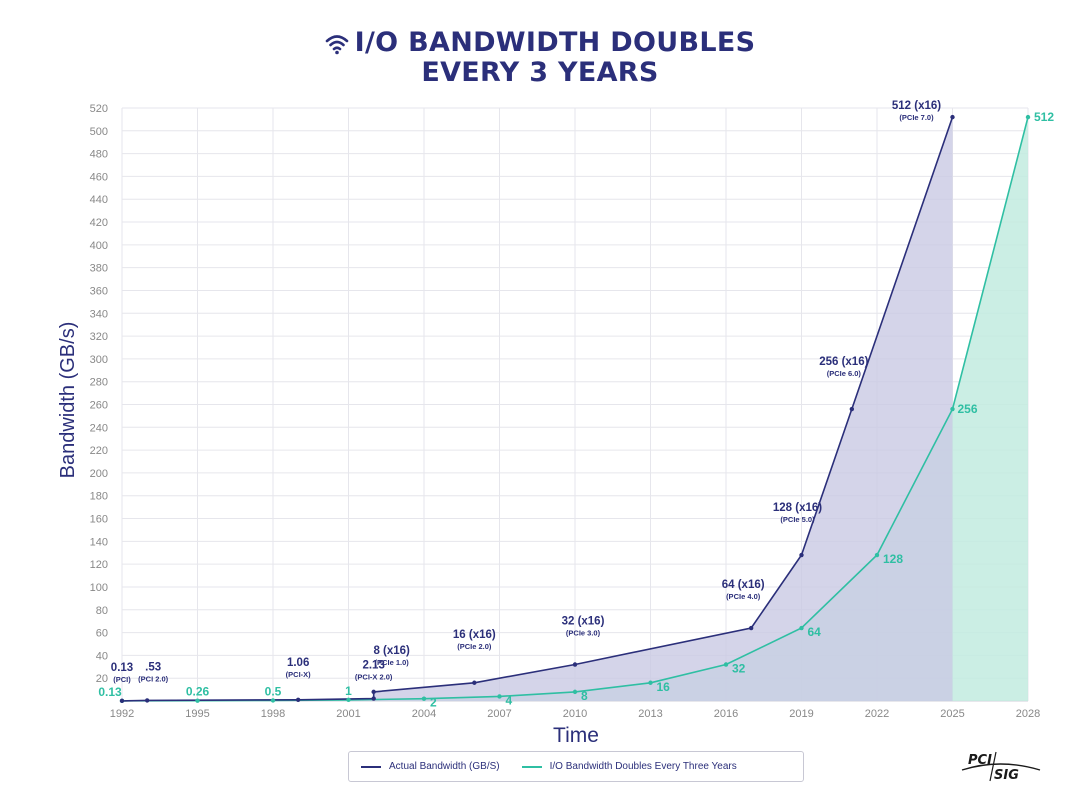  Describe the element at coordinates (99, 109) in the screenshot. I see `y-tick-label: 520` at that location.